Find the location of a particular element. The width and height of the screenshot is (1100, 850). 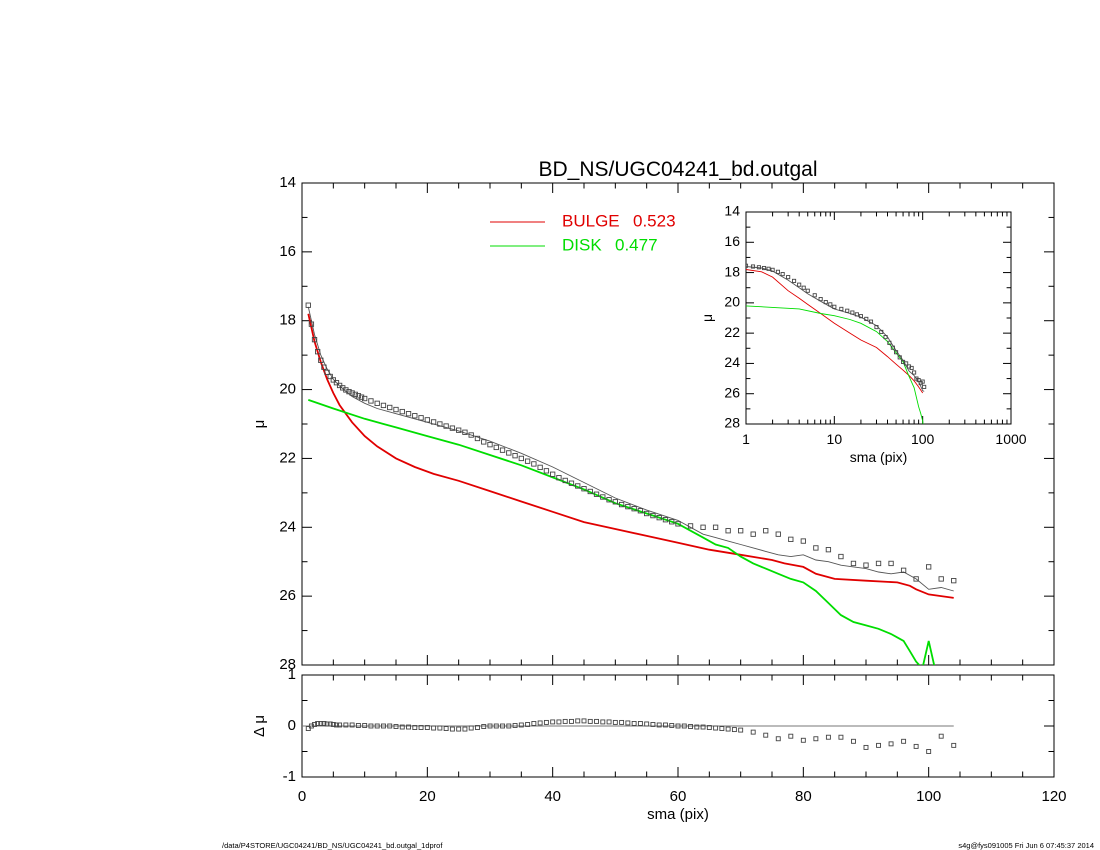

x-tick-label: 120 is located at coordinates (1053, 796).